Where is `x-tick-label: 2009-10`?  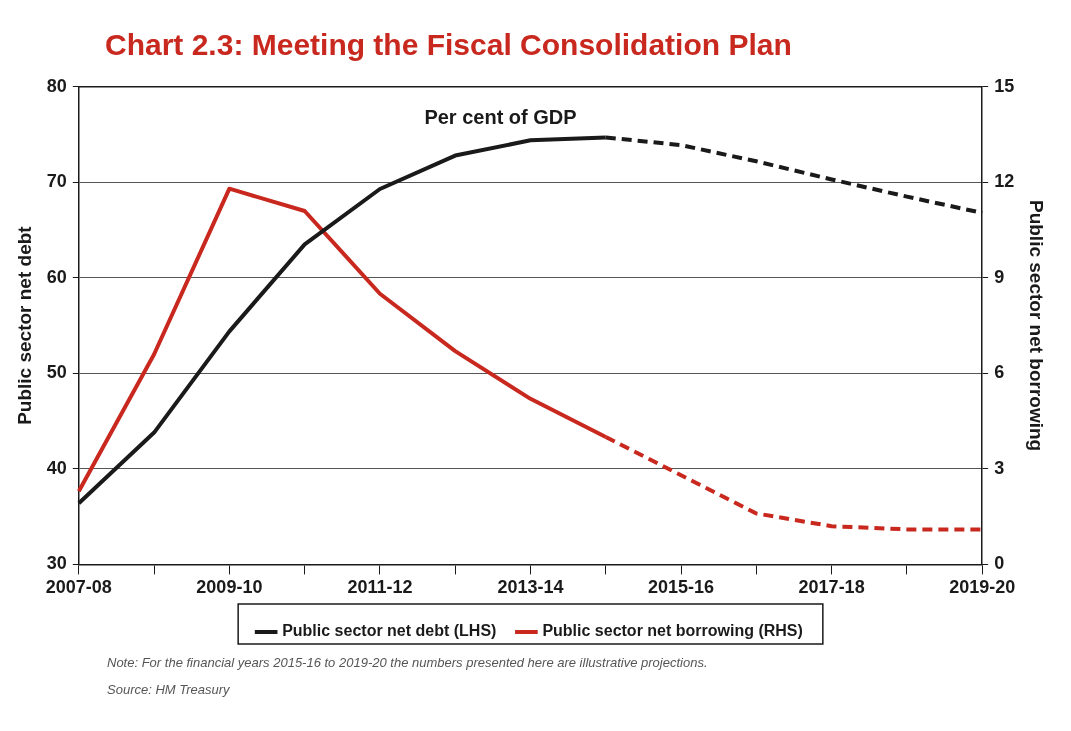 x-tick-label: 2009-10 is located at coordinates (229, 587).